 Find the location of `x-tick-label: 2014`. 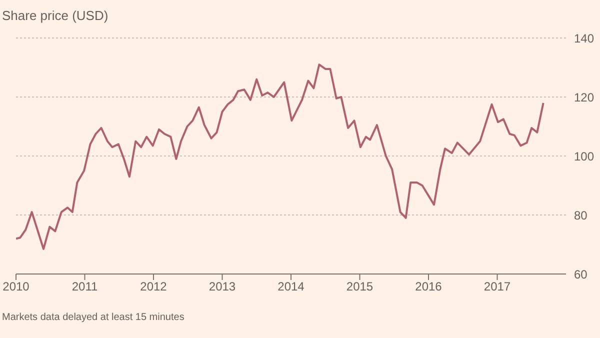

x-tick-label: 2014 is located at coordinates (291, 287).